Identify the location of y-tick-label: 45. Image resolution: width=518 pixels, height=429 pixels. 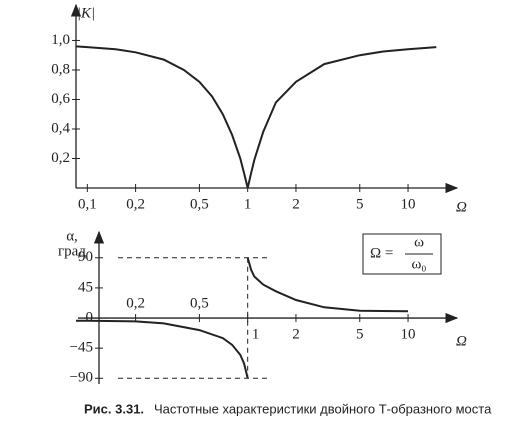
(85, 287).